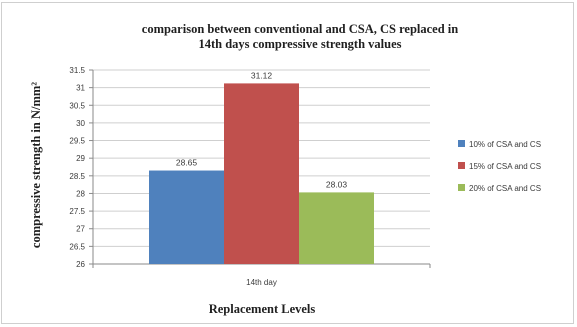 The image size is (577, 327). I want to click on y-tick-label: 26, so click(80, 264).